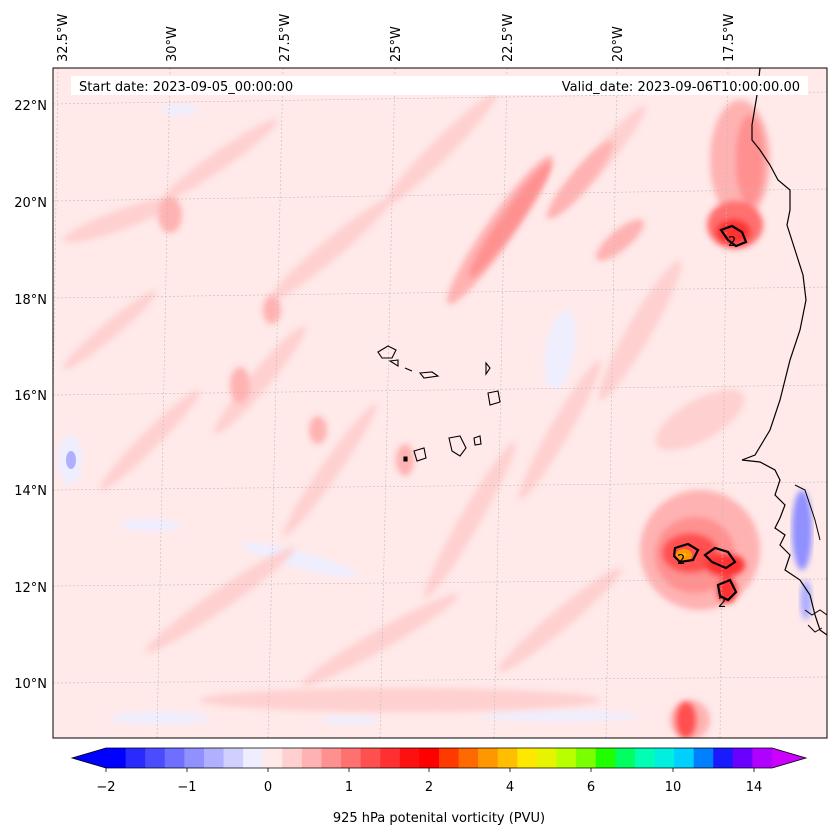 This screenshot has height=836, width=837. Describe the element at coordinates (30, 106) in the screenshot. I see `lat-label: 22°N` at that location.